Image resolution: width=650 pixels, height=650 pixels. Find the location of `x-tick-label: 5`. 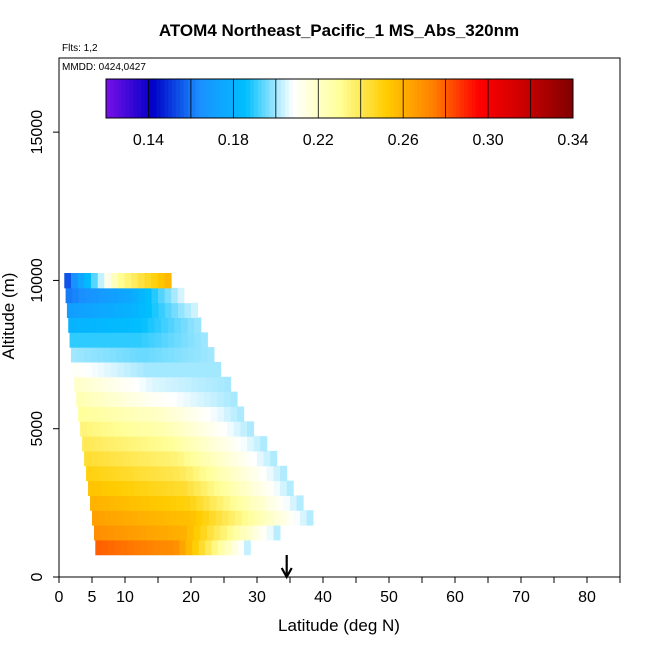

x-tick-label: 5 is located at coordinates (92, 597).